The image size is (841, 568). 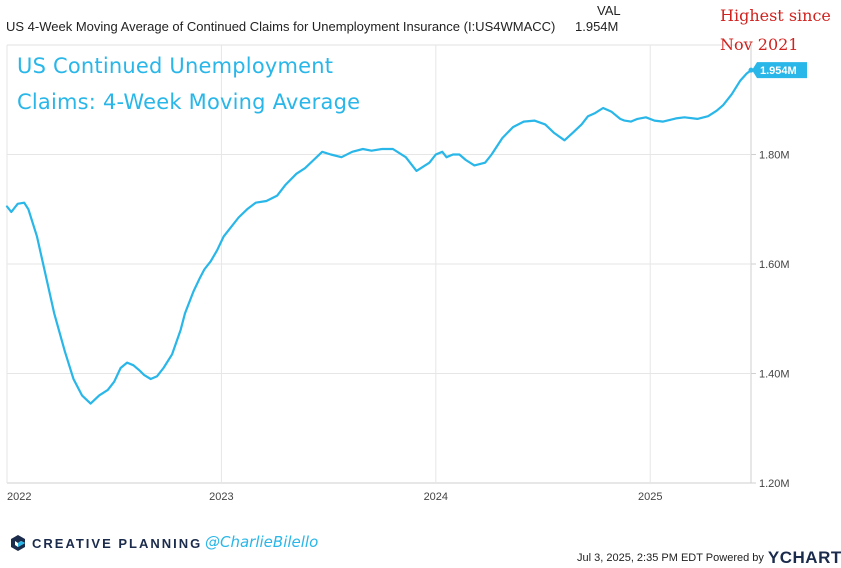 I want to click on x-tick-label: 2024, so click(x=436, y=497).